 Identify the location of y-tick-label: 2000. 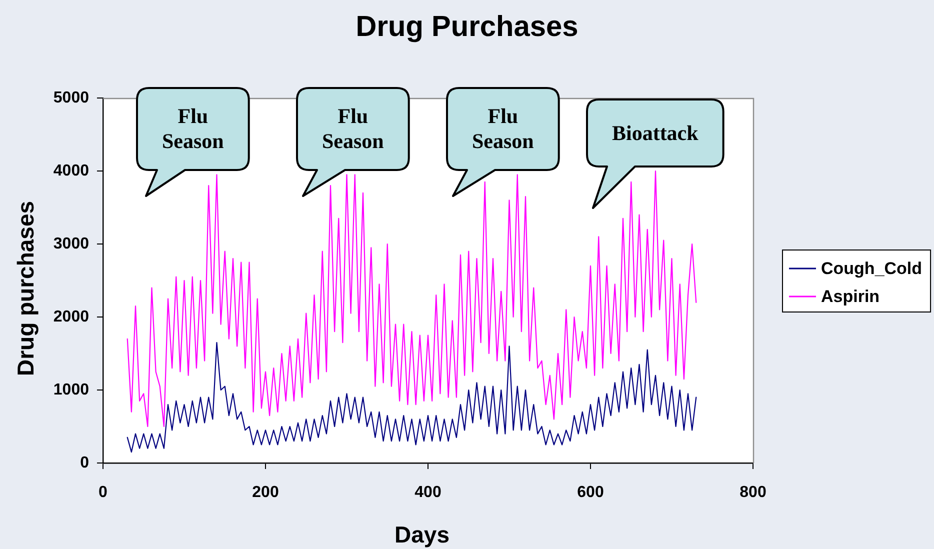
(71, 317).